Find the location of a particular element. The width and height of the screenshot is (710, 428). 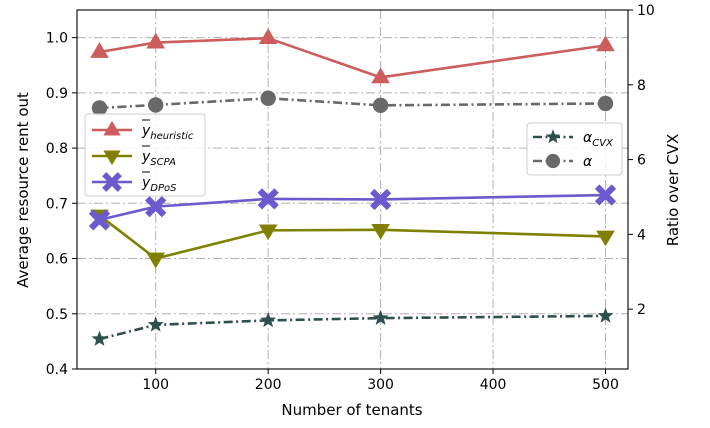

legend-marker-DPoS-bar-b is located at coordinates (112, 182).